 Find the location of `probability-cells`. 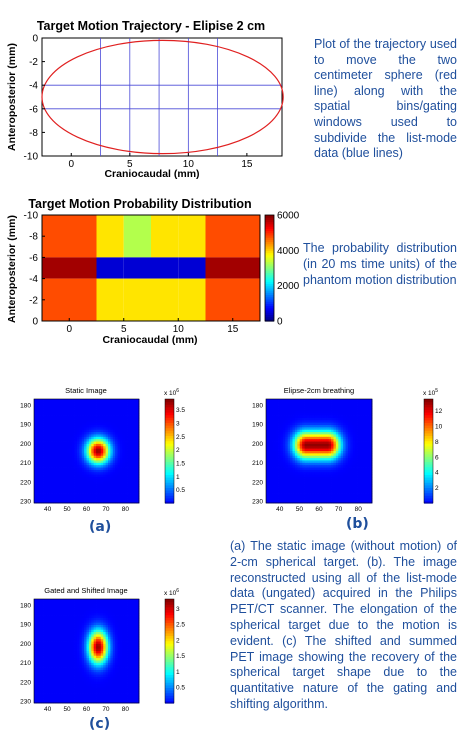

probability-cells is located at coordinates (151, 268).